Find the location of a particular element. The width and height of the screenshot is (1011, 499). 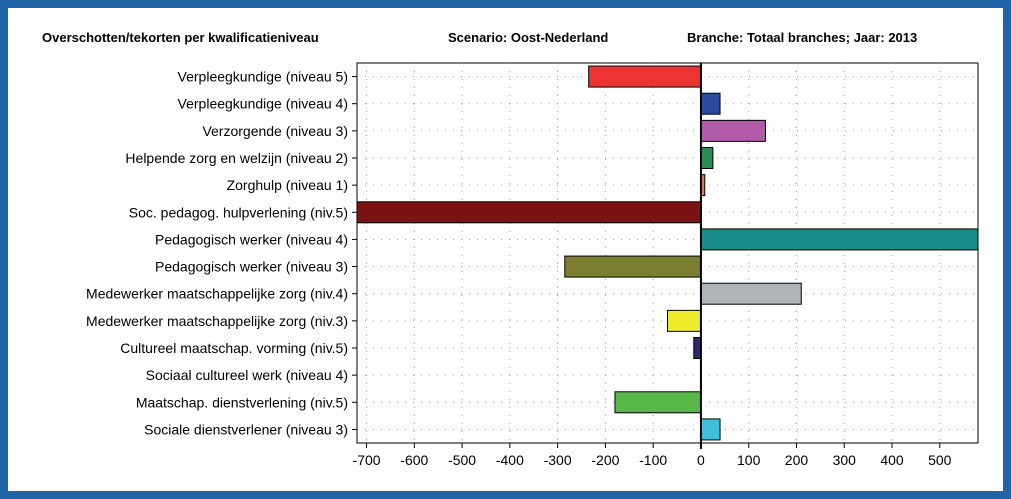

category-label: Verpleegkundige (niveau 5) is located at coordinates (263, 77).